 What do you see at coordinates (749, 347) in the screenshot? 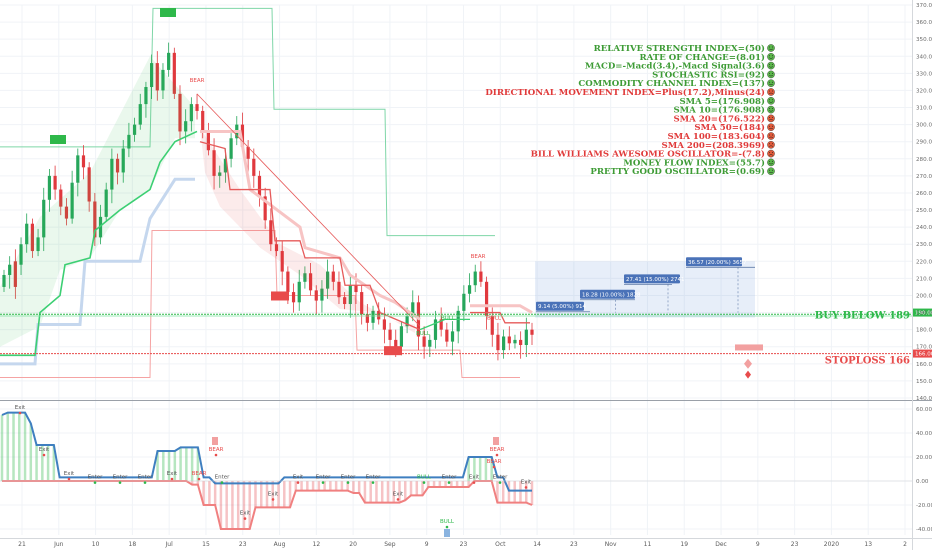
I see `stoploss-flag` at bounding box center [749, 347].